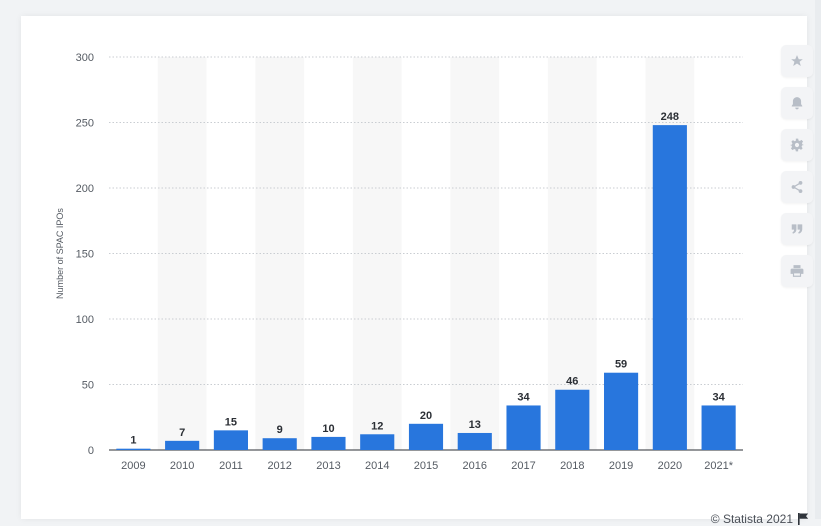 Image resolution: width=821 pixels, height=526 pixels. I want to click on y-axis-label: Number of SPAC IPOs, so click(60, 253).